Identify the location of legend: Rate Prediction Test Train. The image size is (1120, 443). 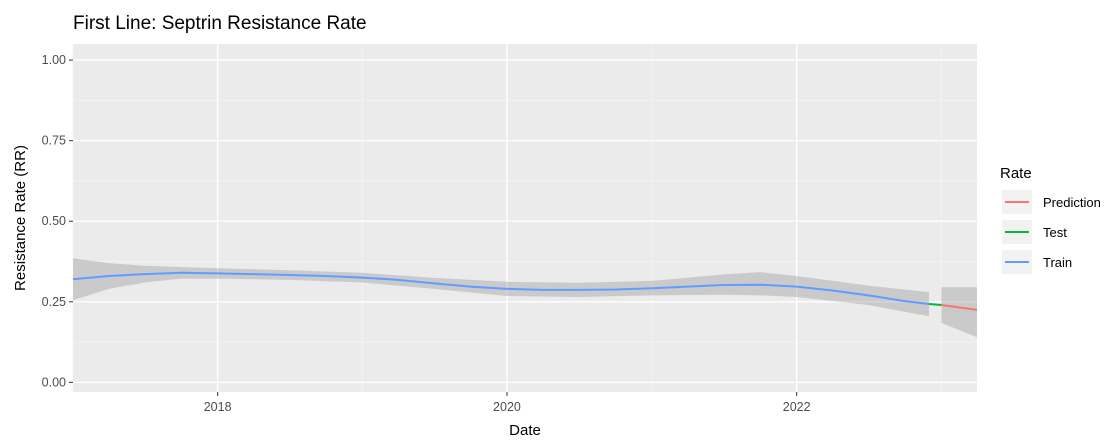
(1050, 219).